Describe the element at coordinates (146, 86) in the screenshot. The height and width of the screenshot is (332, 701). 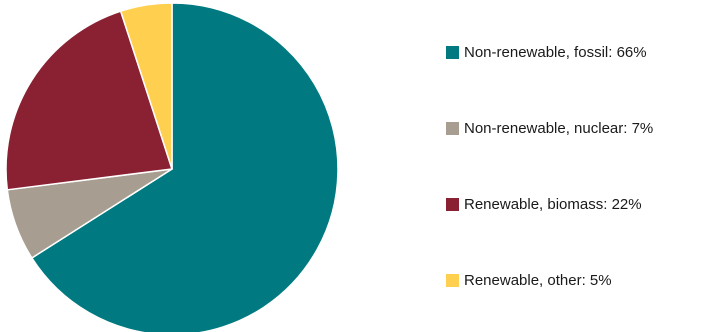
I see `pie-slice-other` at that location.